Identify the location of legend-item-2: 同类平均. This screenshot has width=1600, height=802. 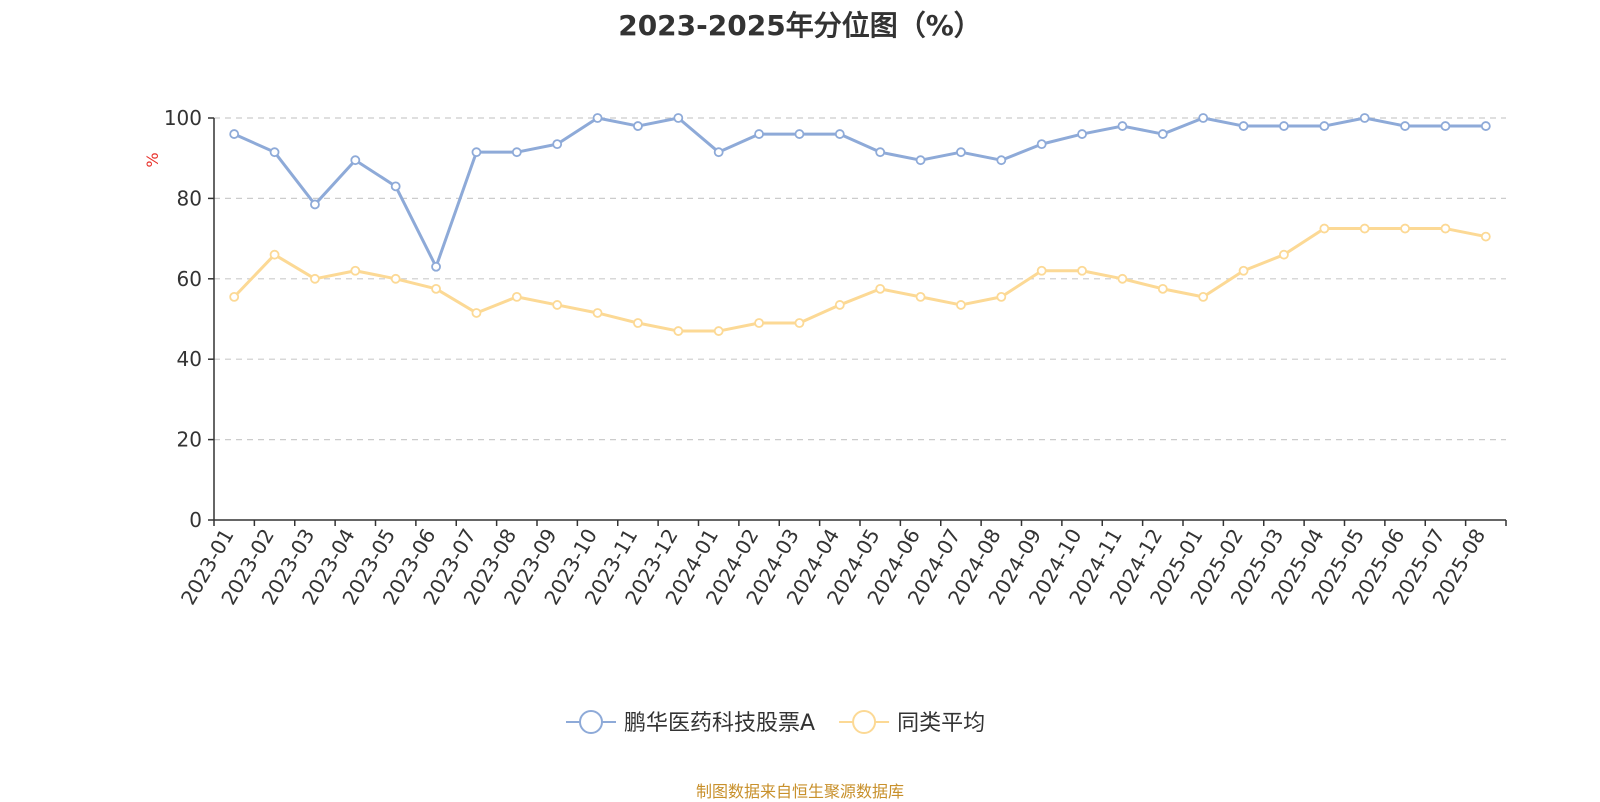
(912, 723).